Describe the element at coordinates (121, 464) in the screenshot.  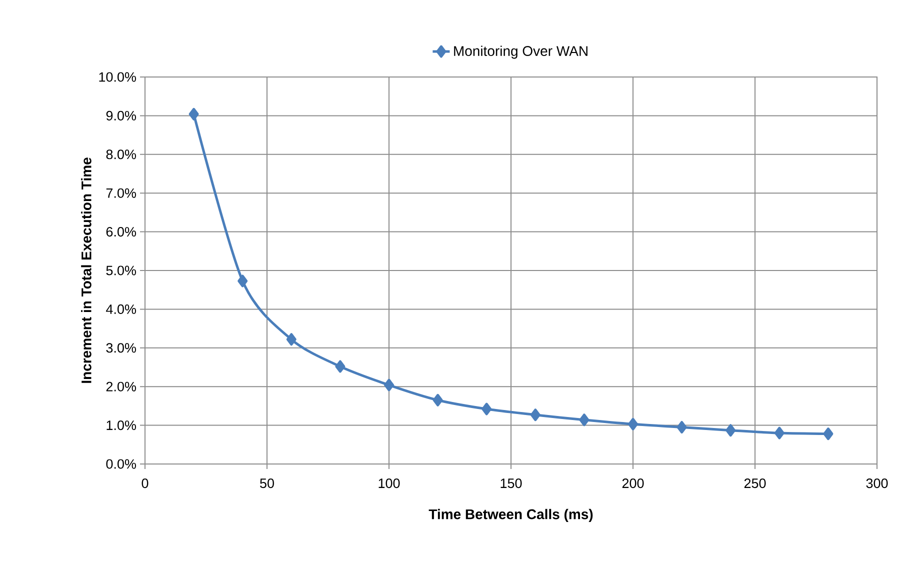
I see `y-tick-label: 0.0%` at that location.